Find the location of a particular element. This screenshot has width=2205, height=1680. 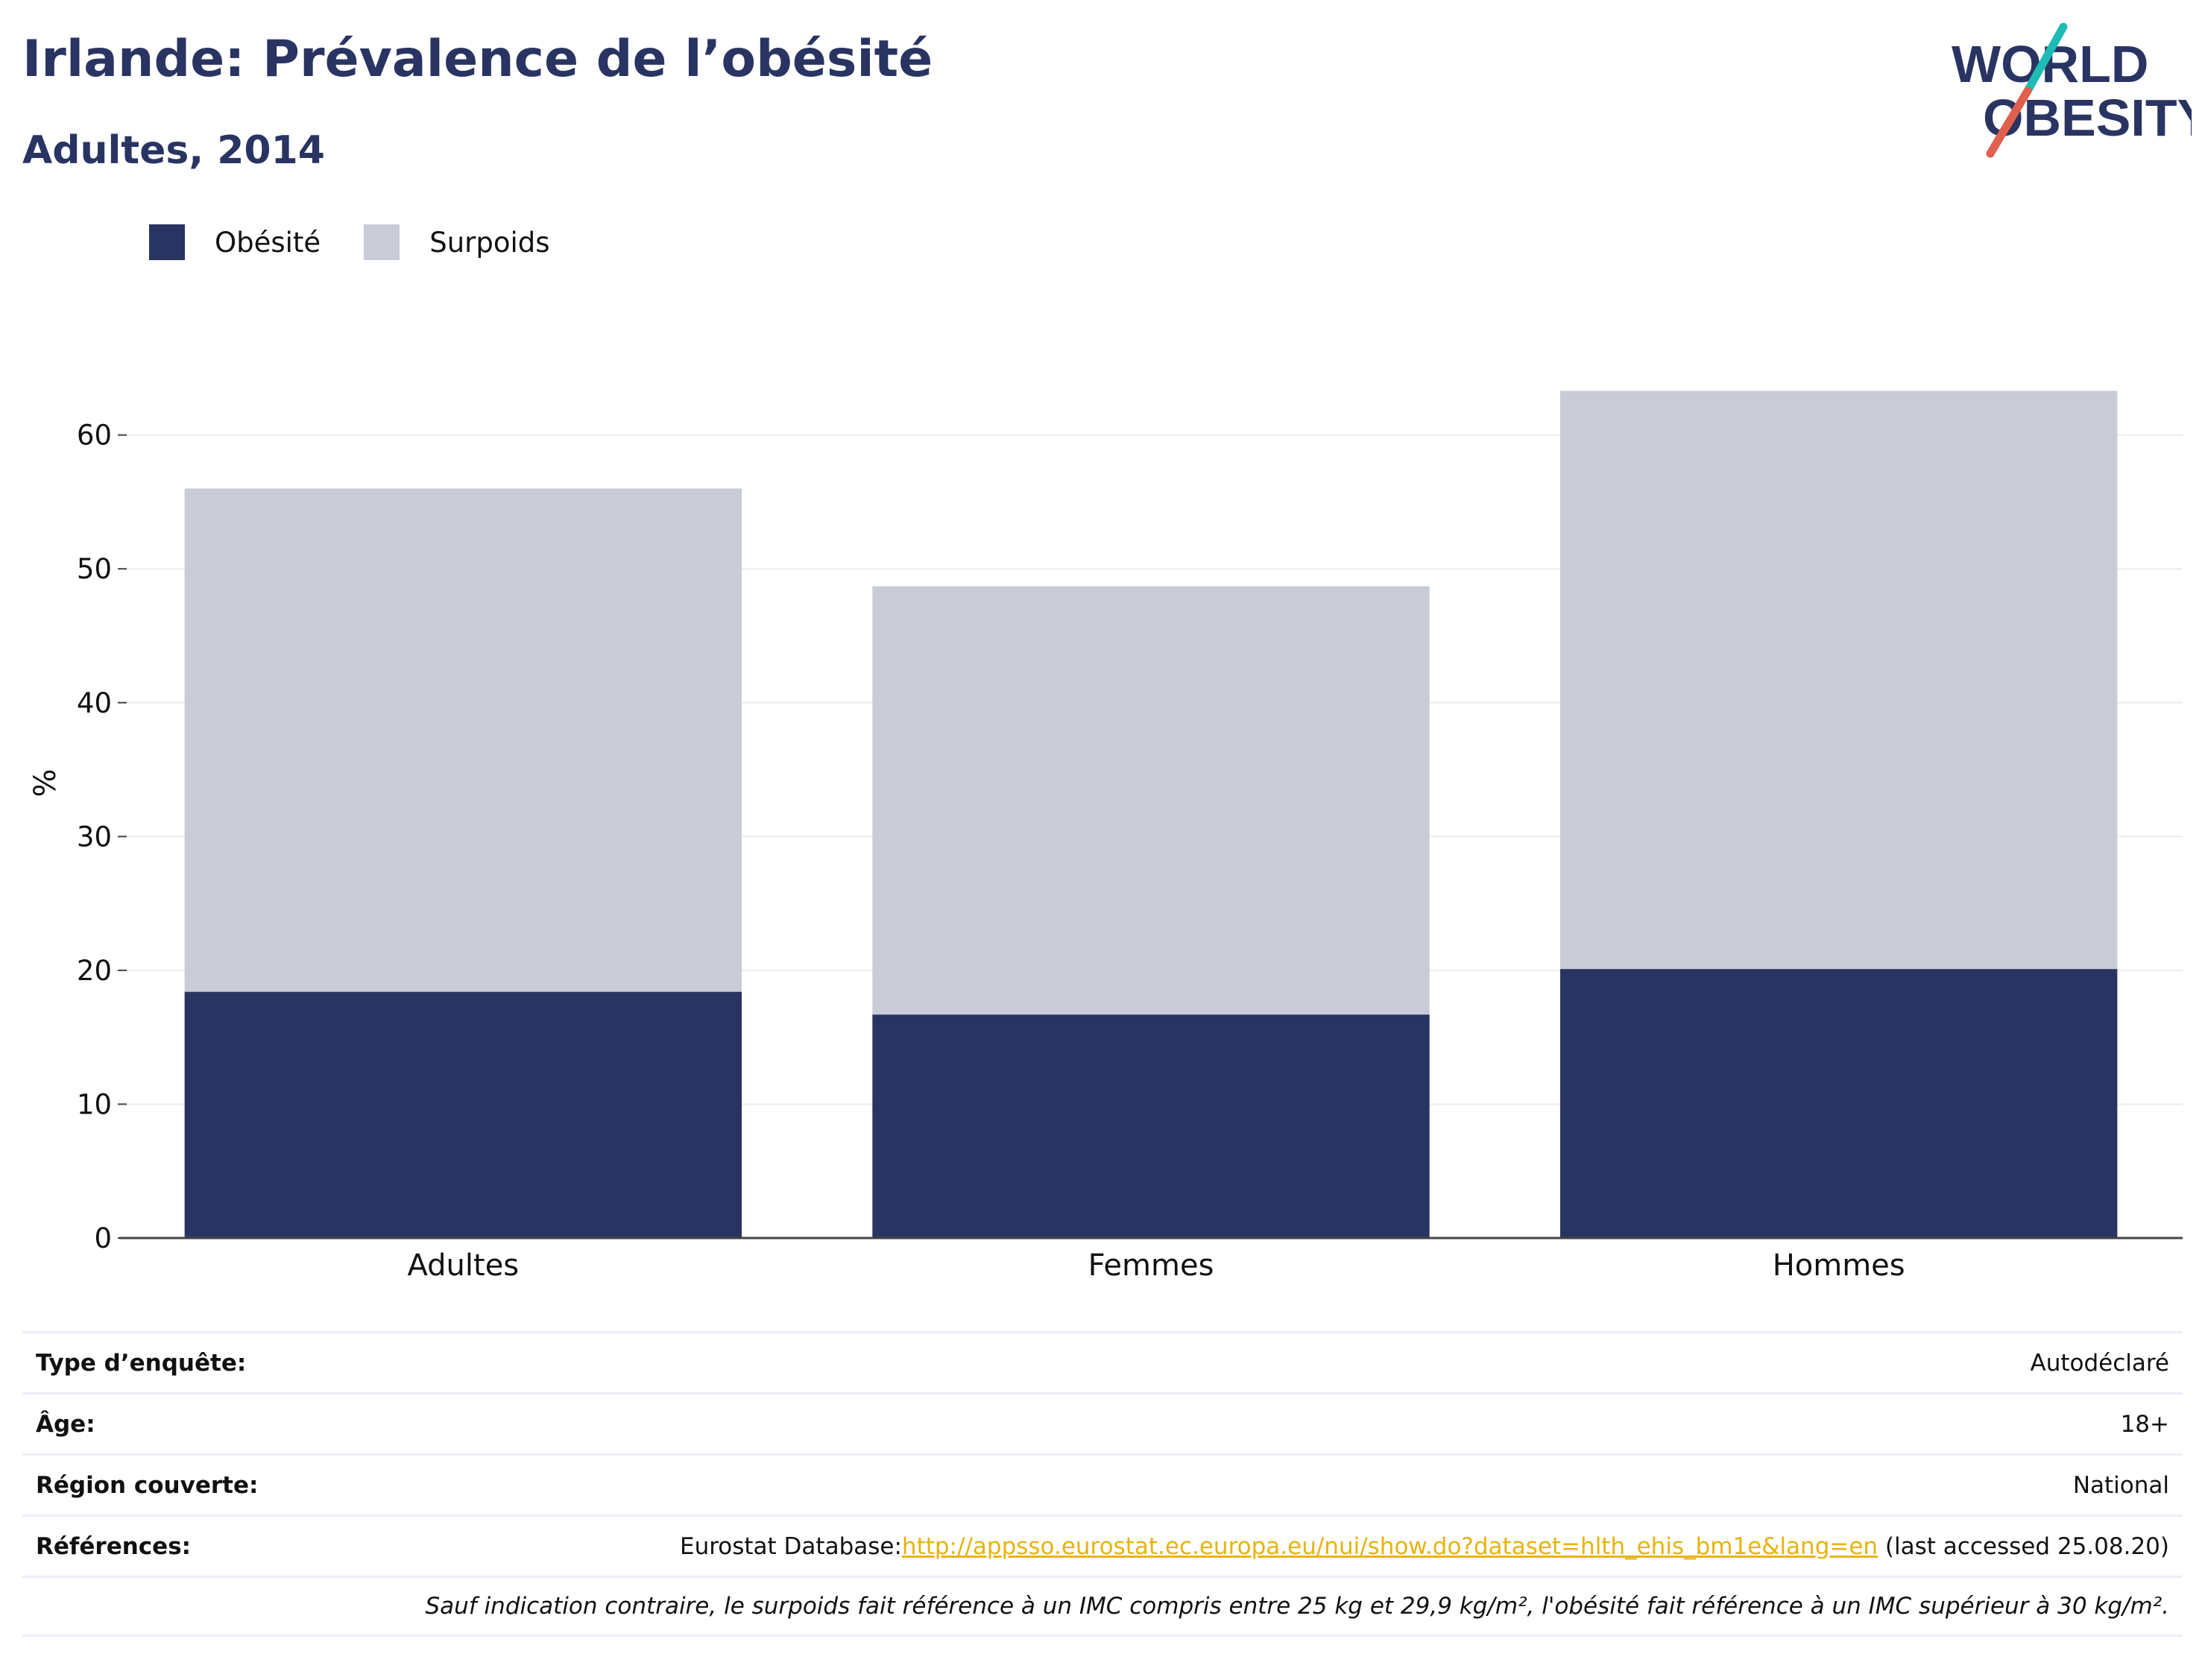

age-value: 18+ is located at coordinates (2144, 1424).